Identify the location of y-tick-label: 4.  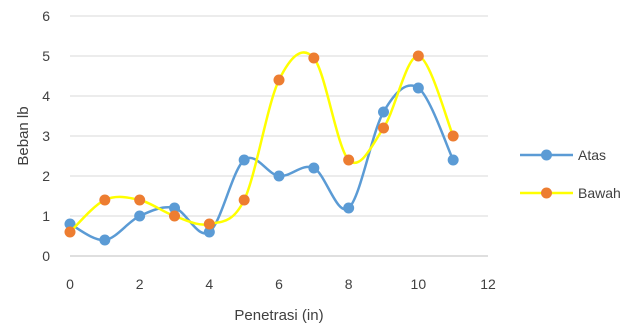
(46, 96).